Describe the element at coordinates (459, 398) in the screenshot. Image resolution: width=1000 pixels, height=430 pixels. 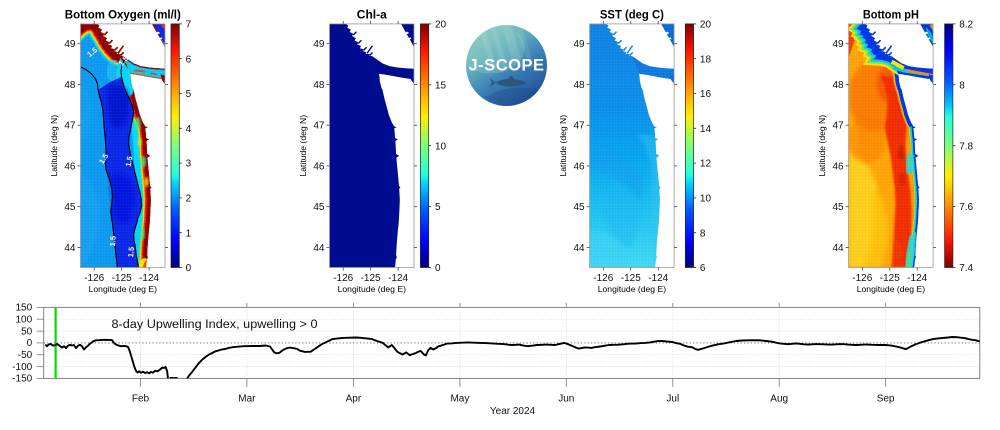
I see `svg-text: May` at that location.